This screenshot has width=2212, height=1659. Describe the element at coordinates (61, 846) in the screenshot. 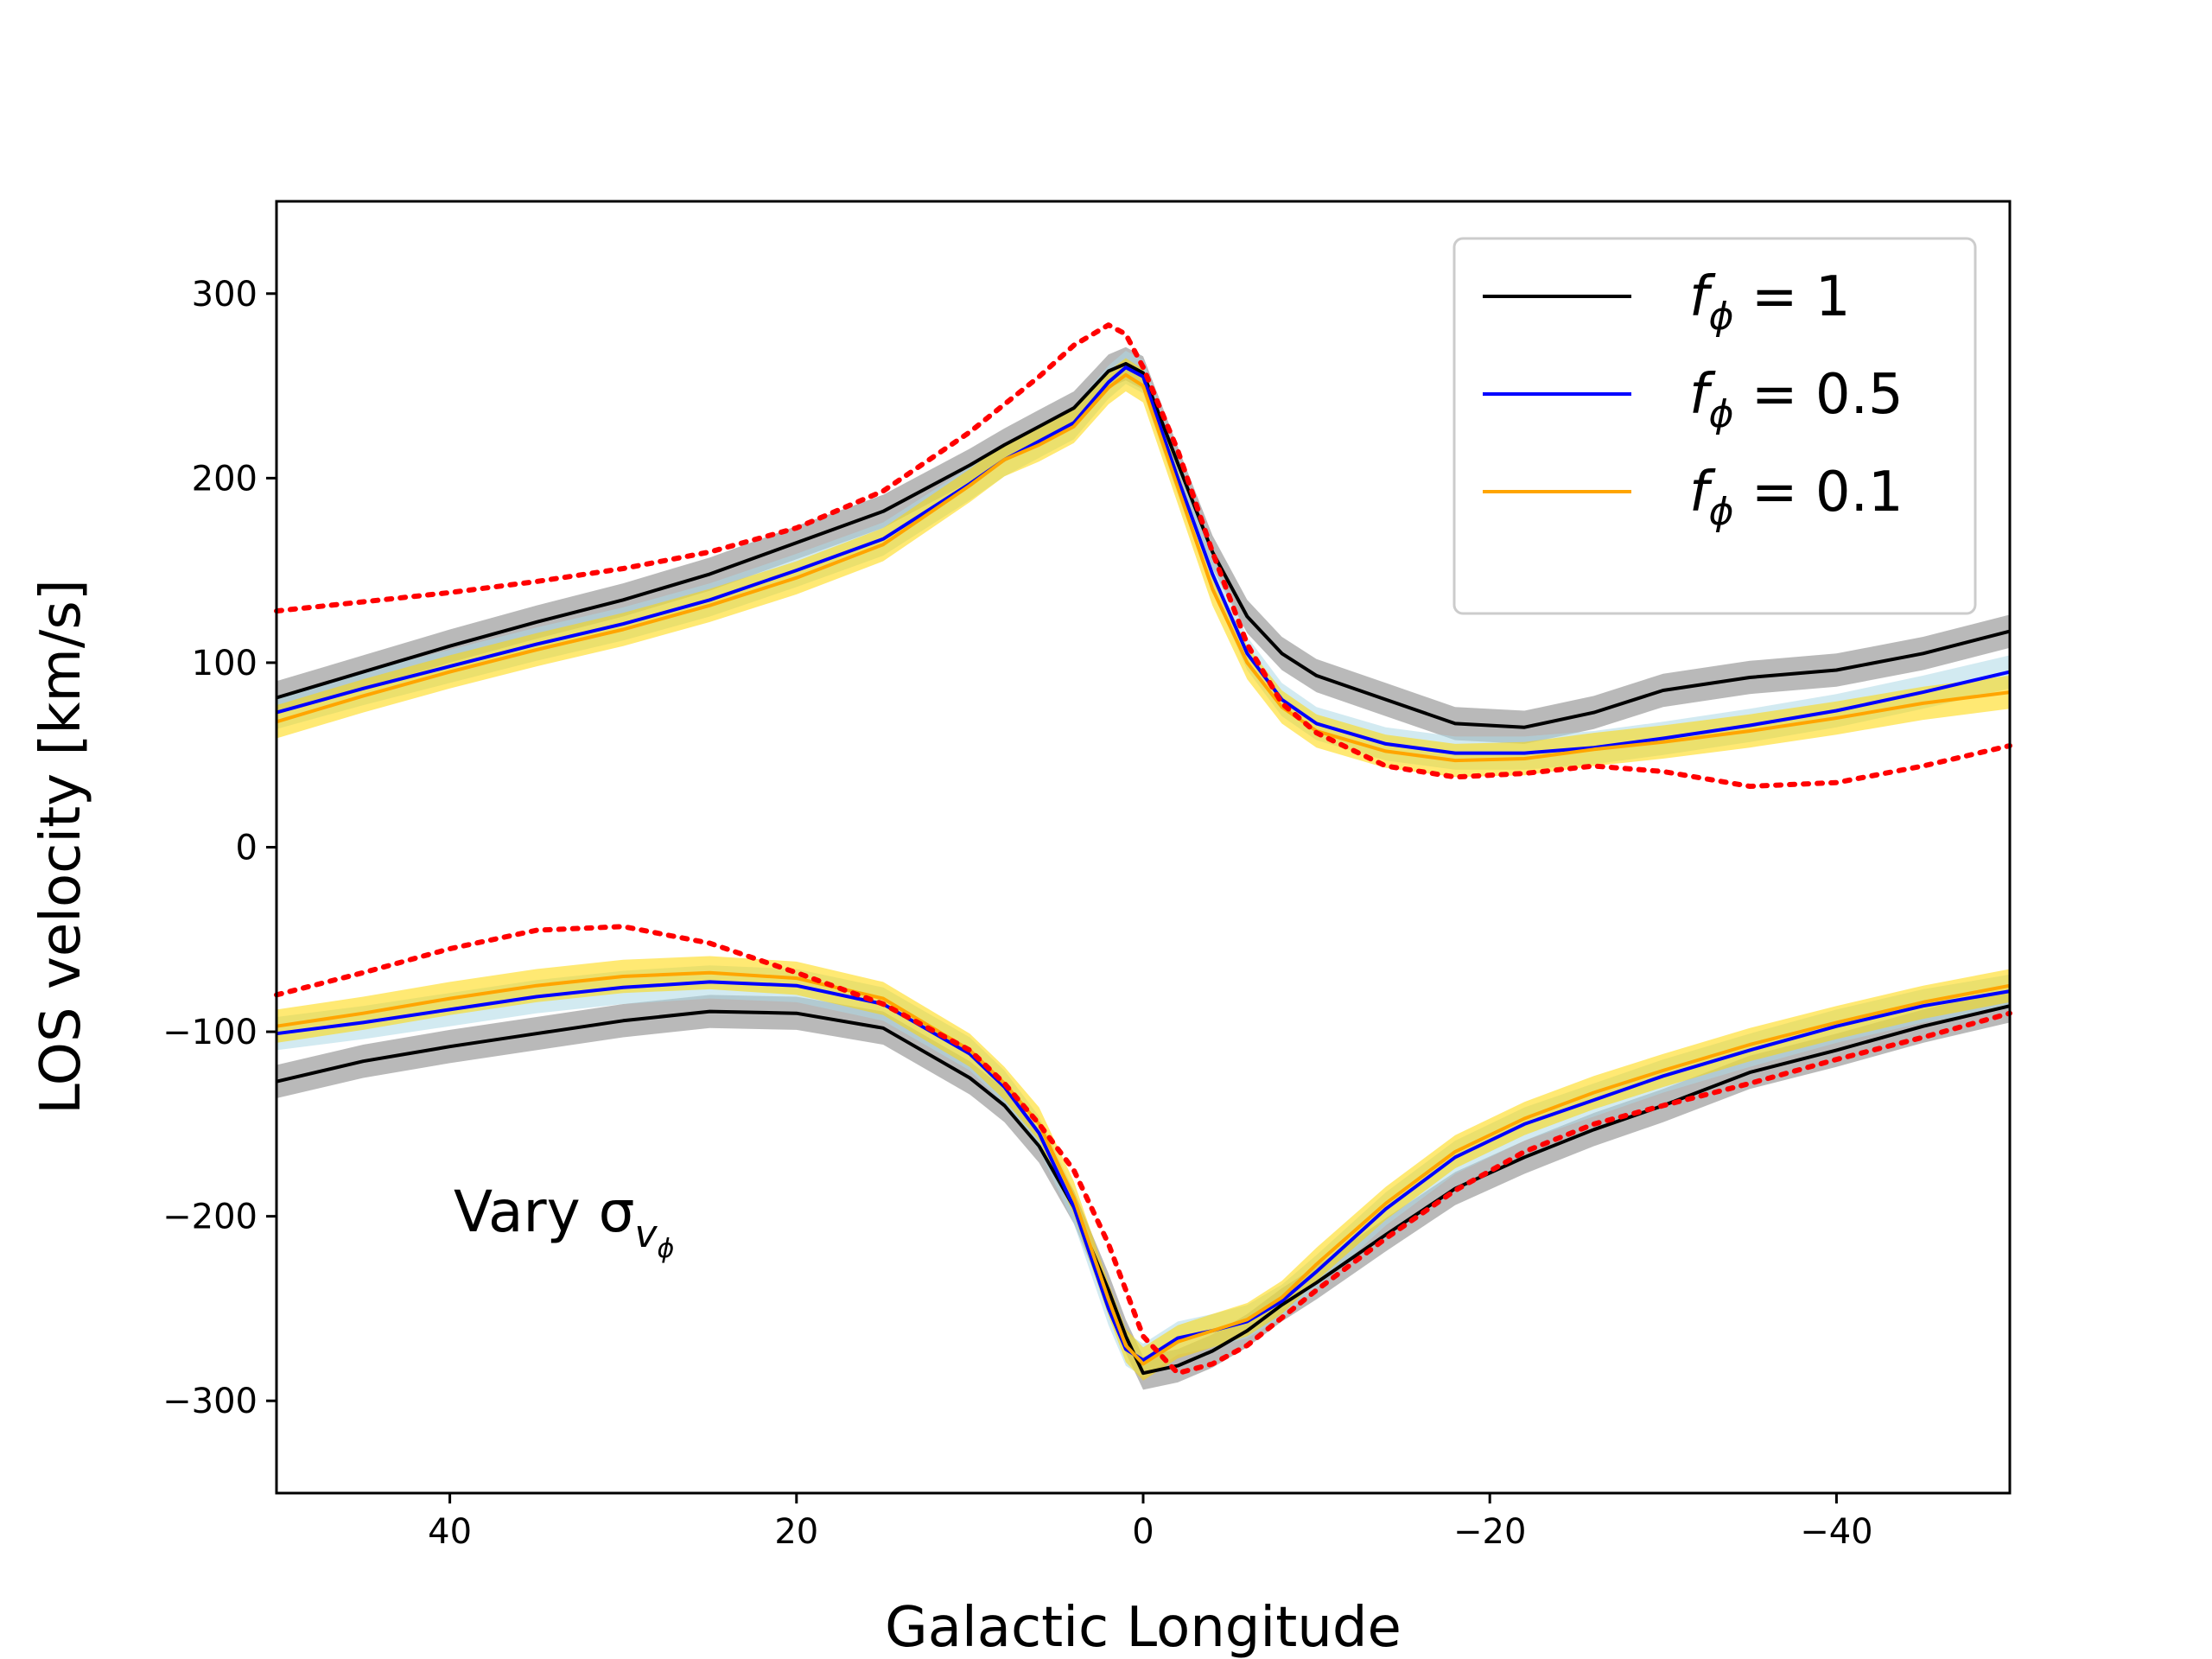

I see `y-axis-label: LOS velocity [km/s]` at that location.